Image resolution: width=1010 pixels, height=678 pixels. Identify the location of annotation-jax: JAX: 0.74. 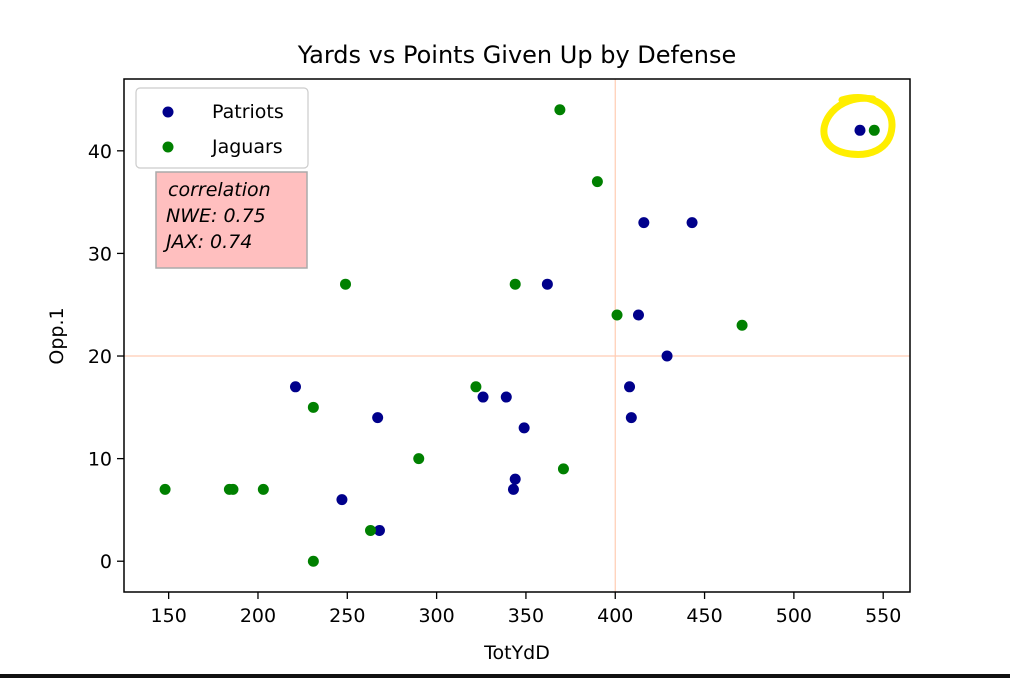
(207, 242).